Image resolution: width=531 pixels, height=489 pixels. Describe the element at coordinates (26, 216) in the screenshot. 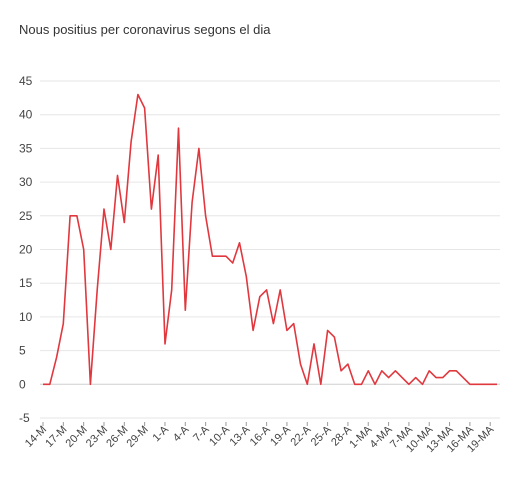

I see `y-tick-label: 25` at that location.